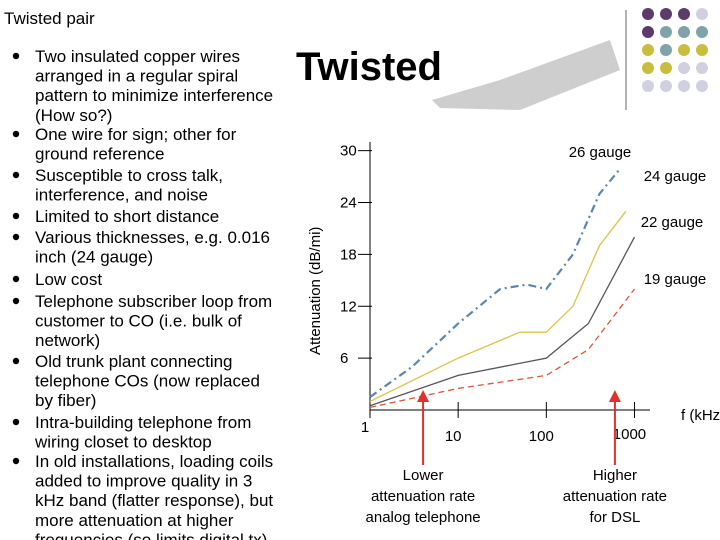 Image resolution: width=720 pixels, height=540 pixels. Describe the element at coordinates (129, 175) in the screenshot. I see `bullet-text: Susceptible to cross talk,` at that location.